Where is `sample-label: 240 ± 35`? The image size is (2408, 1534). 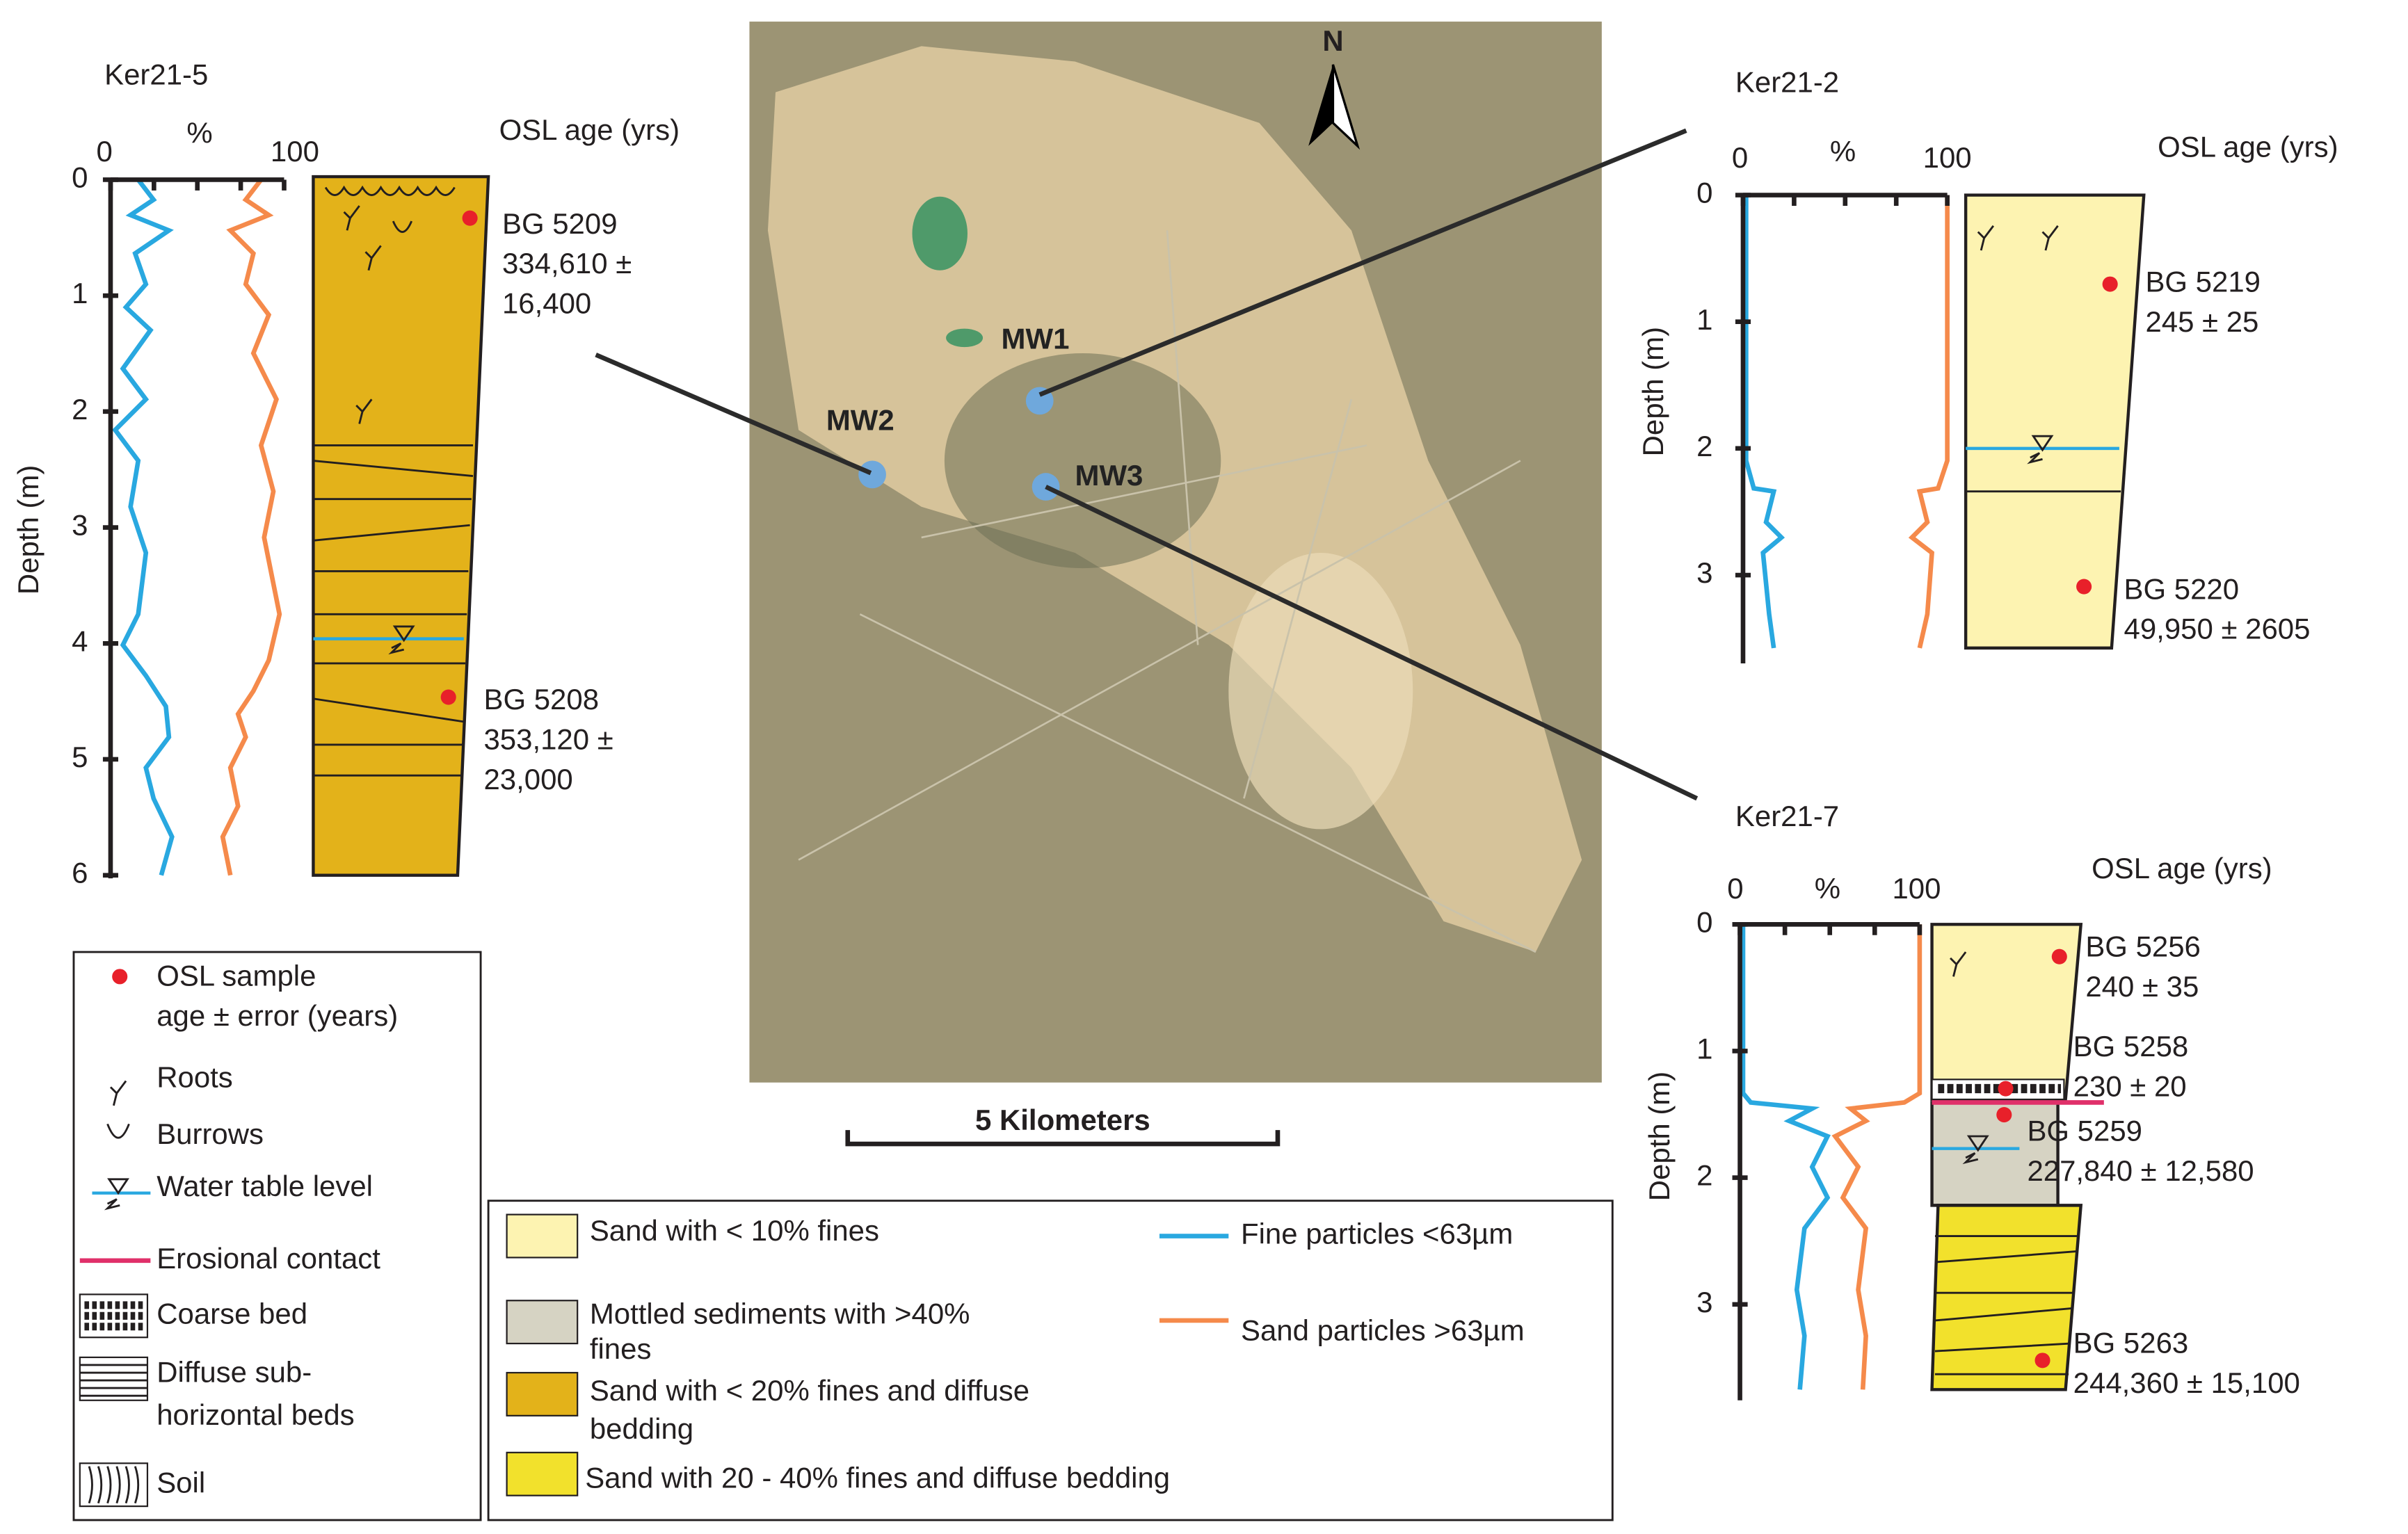
sample-label: 240 ± 35 is located at coordinates (2142, 986).